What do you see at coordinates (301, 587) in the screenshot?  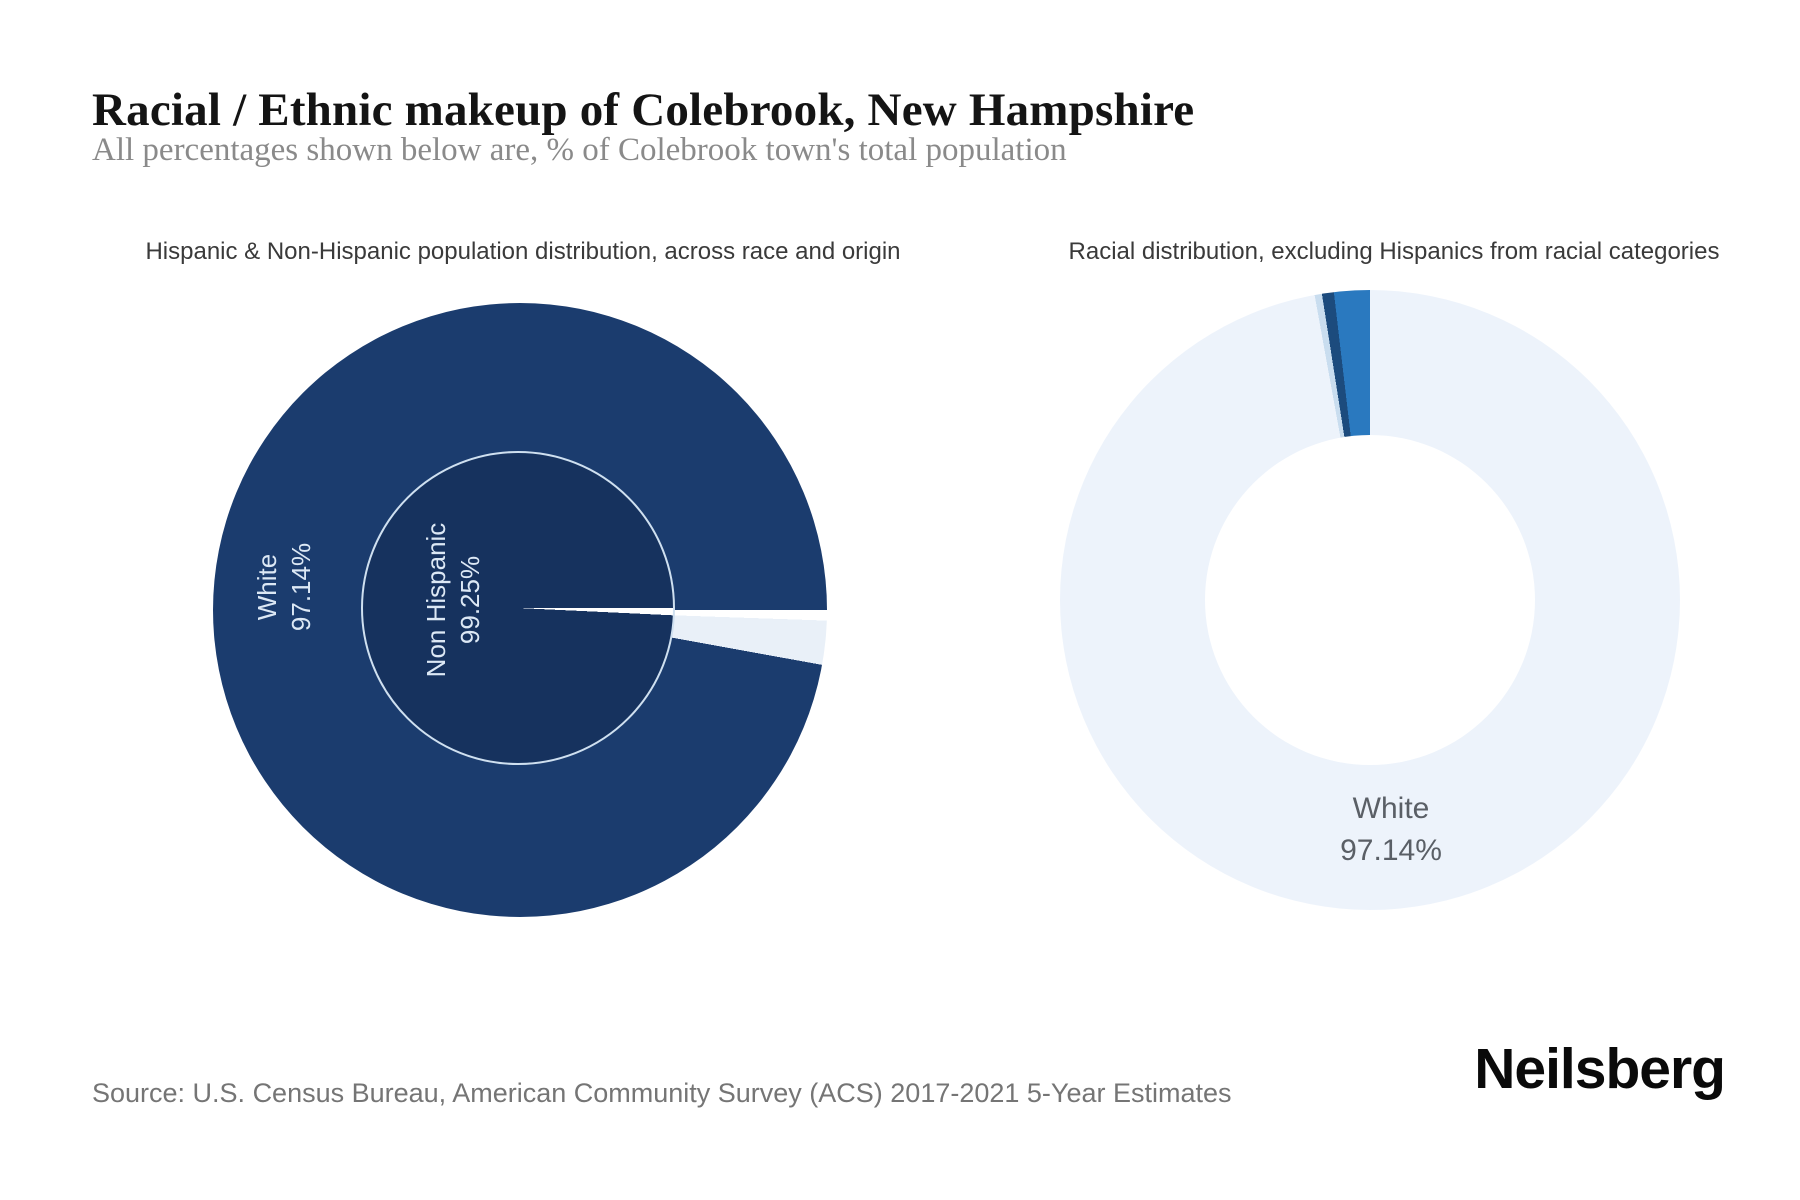 I see `white-slice-label-value: 97.14%` at bounding box center [301, 587].